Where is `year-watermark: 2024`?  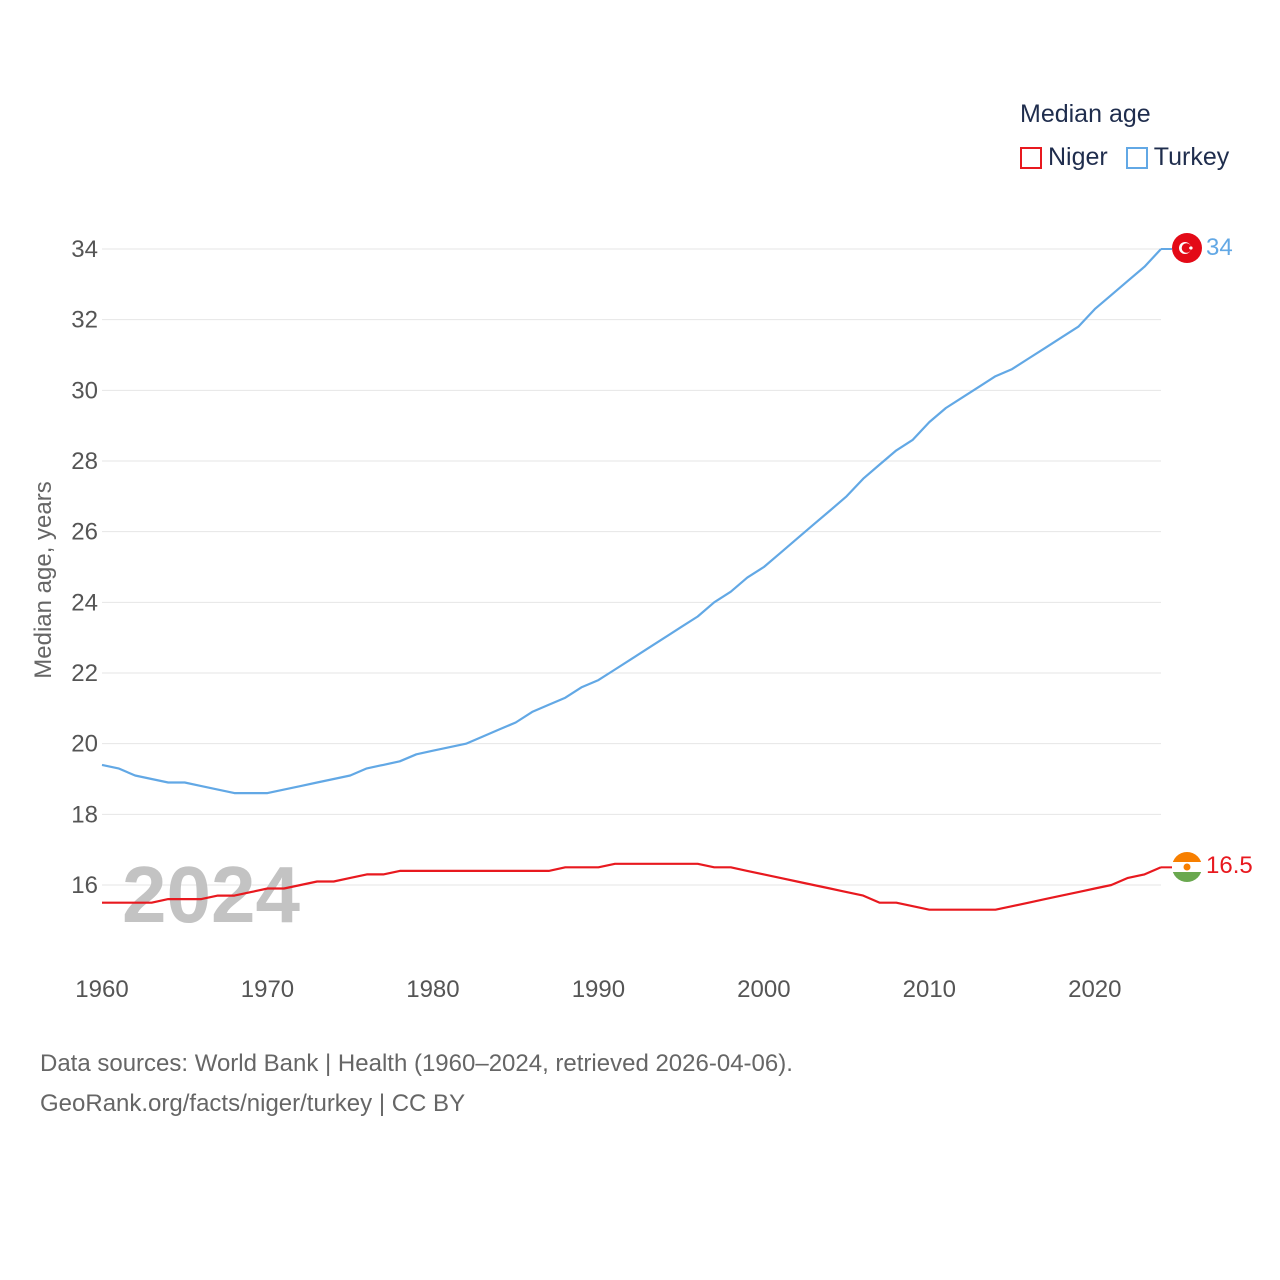
year-watermark: 2024 is located at coordinates (211, 894).